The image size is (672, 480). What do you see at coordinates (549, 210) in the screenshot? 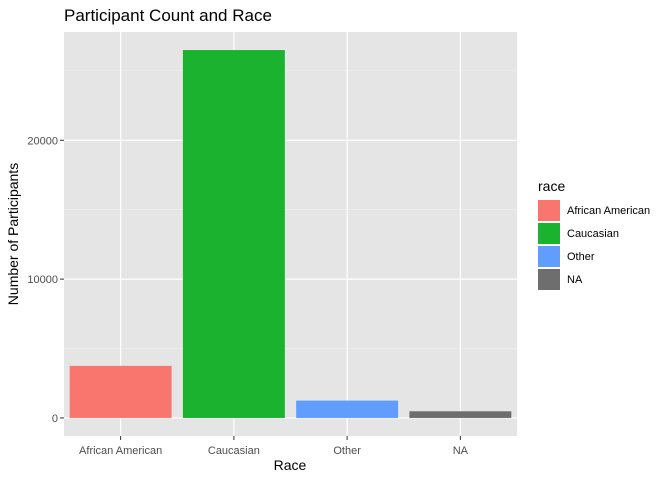
I see `legend-key-african-american` at bounding box center [549, 210].